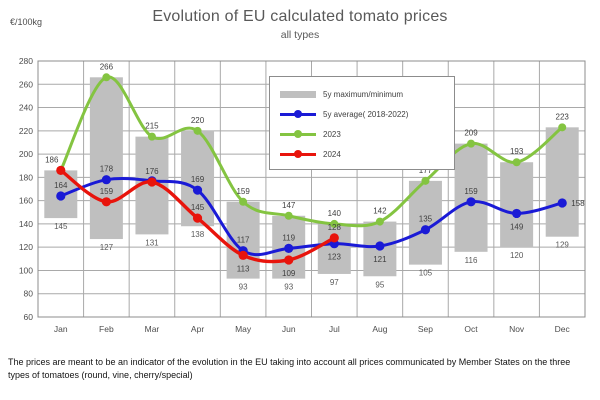  I want to click on data-label: 215, so click(152, 126).